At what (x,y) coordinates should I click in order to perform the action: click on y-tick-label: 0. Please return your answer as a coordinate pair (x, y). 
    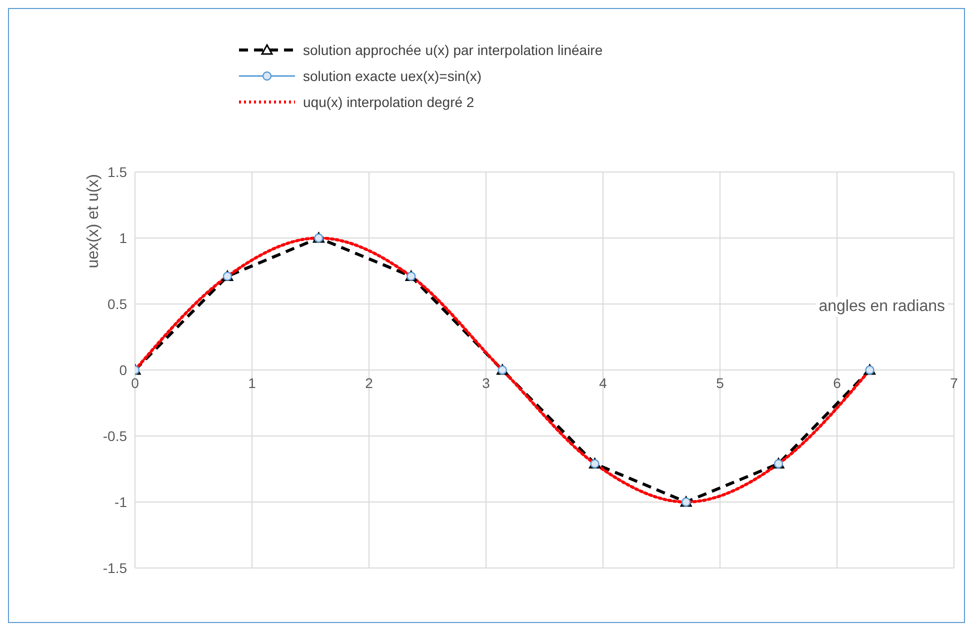
    Looking at the image, I should click on (123, 370).